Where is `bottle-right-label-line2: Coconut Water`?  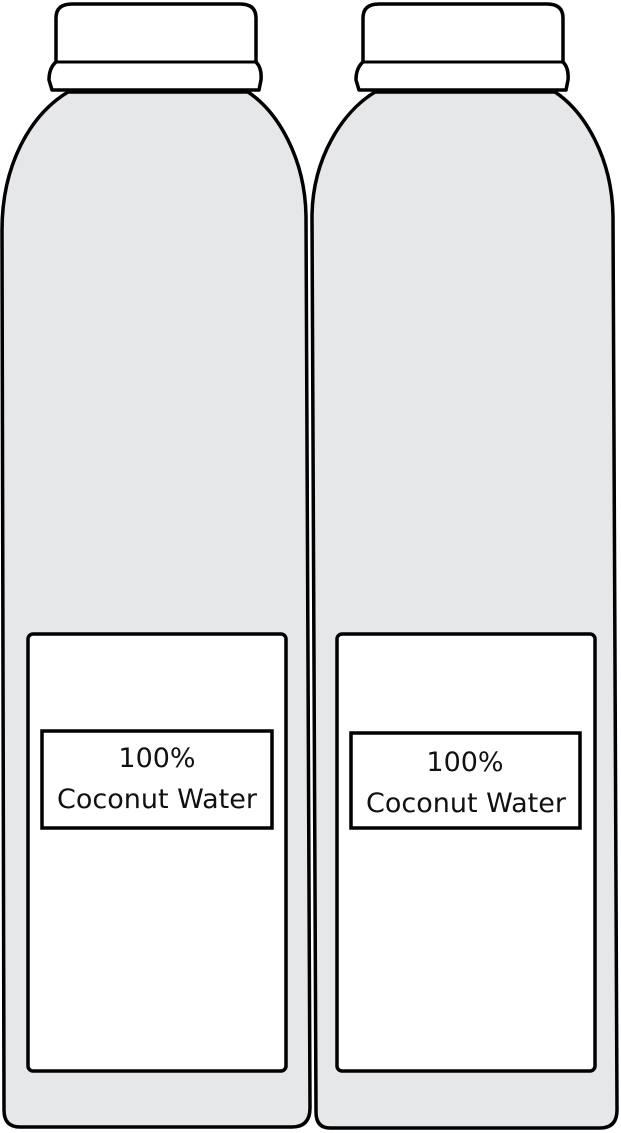 bottle-right-label-line2: Coconut Water is located at coordinates (466, 803).